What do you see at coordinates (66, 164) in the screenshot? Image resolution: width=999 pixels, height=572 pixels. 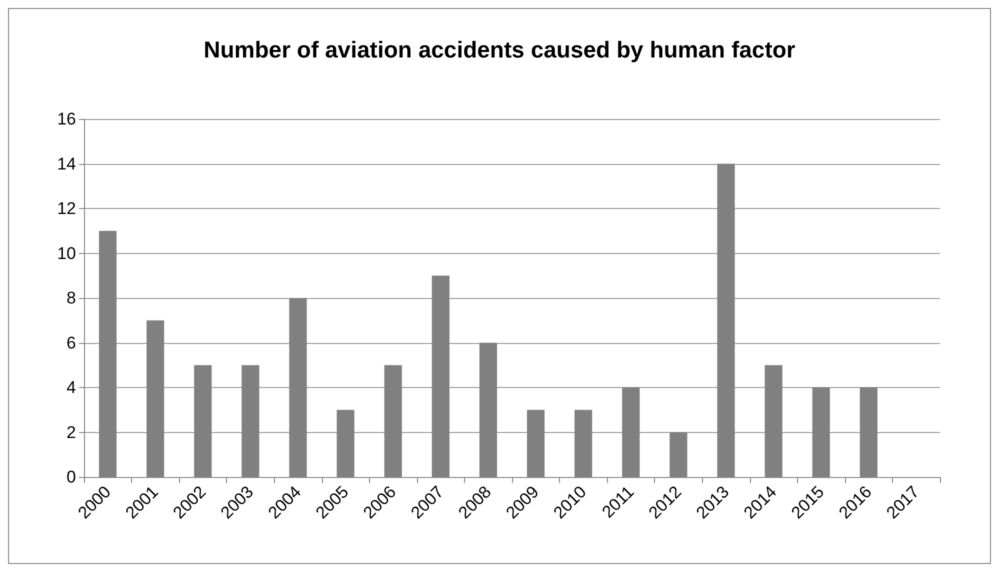 I see `y-tick-label: 14` at bounding box center [66, 164].